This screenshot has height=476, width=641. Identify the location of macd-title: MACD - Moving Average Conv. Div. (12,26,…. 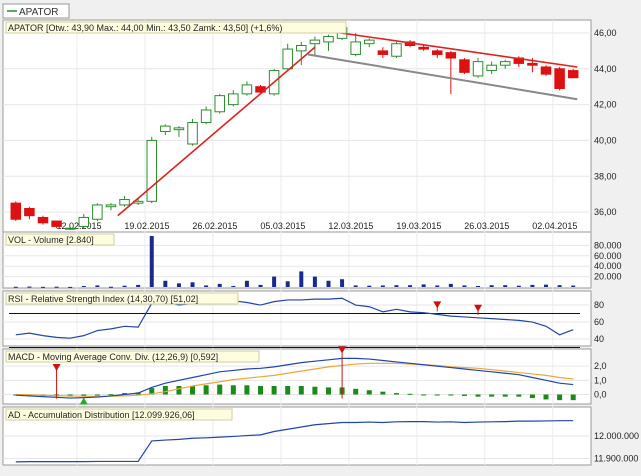
(113, 357).